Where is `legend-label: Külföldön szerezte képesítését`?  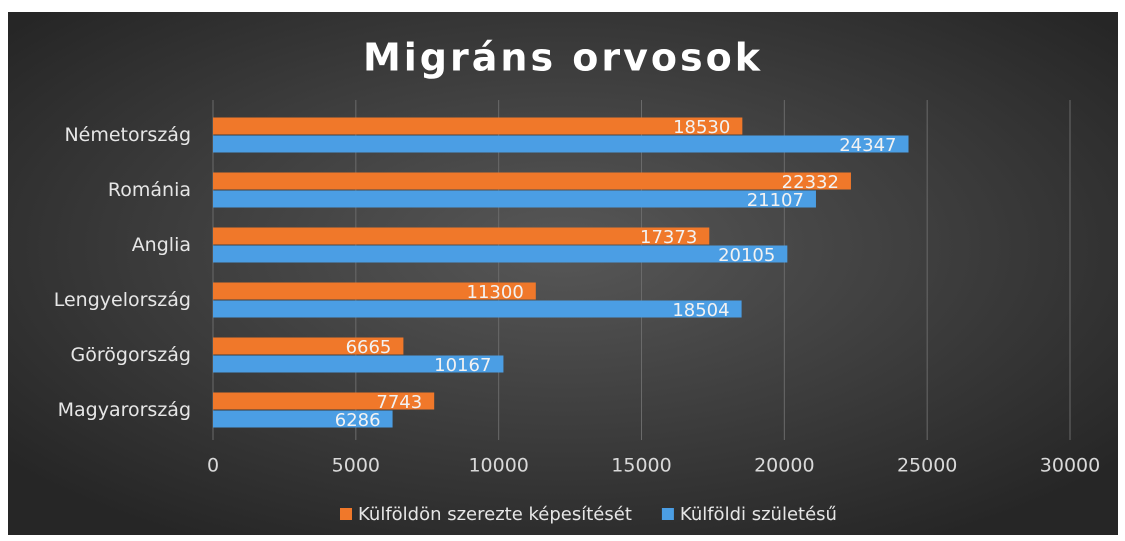
legend-label: Külföldön szerezte képesítését is located at coordinates (495, 514).